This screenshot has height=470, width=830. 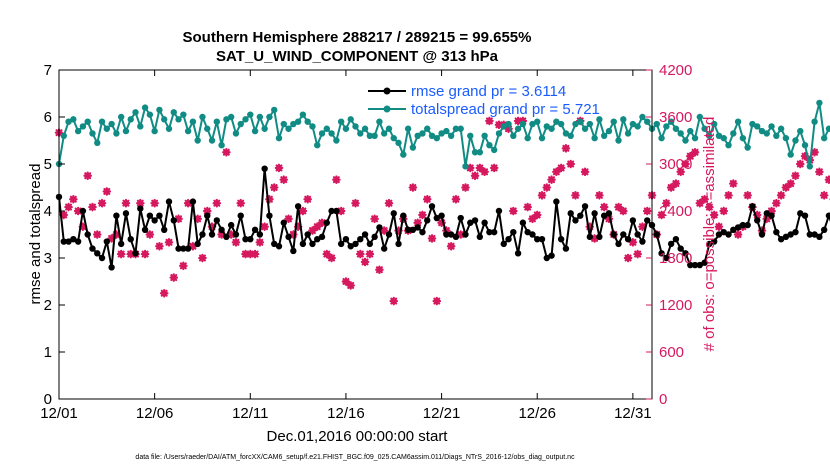 I want to click on y-tick-label: 1, so click(x=48, y=352).